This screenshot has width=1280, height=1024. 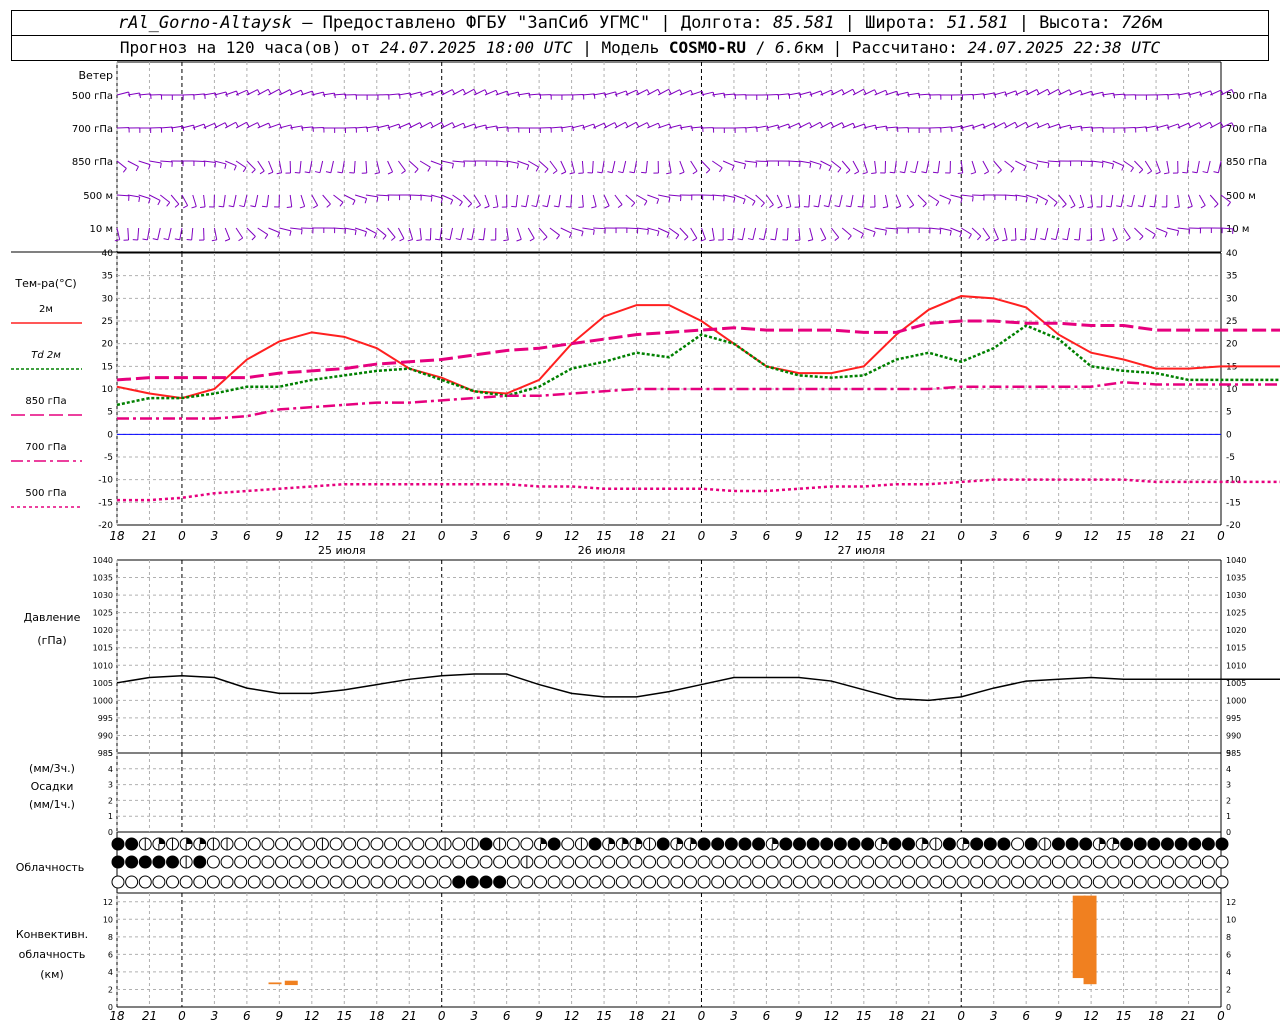 What do you see at coordinates (1230, 458) in the screenshot?
I see `temp-tick-label-right: -5` at bounding box center [1230, 458].